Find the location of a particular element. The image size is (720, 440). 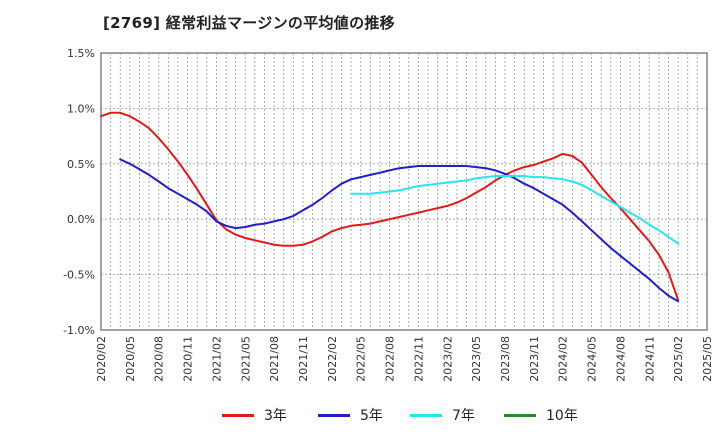

legend-swatch-7y is located at coordinates (426, 415).